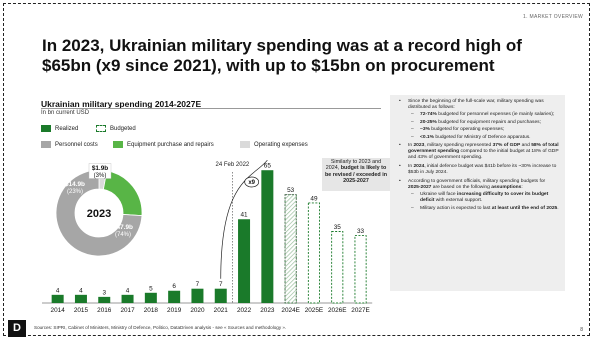 The height and width of the screenshot is (341, 595). Describe the element at coordinates (425, 130) in the screenshot. I see `note-sub-bold: ~3%` at that location.